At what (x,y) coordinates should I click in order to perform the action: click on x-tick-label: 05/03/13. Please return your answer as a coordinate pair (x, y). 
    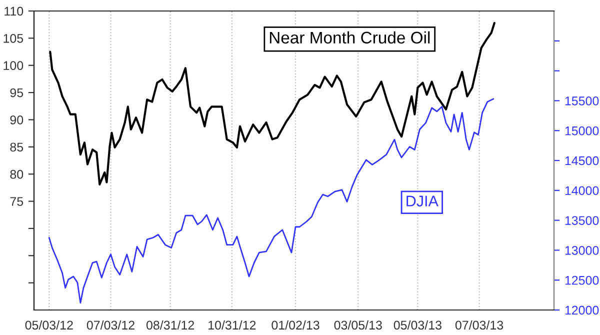
    Looking at the image, I should click on (418, 325).